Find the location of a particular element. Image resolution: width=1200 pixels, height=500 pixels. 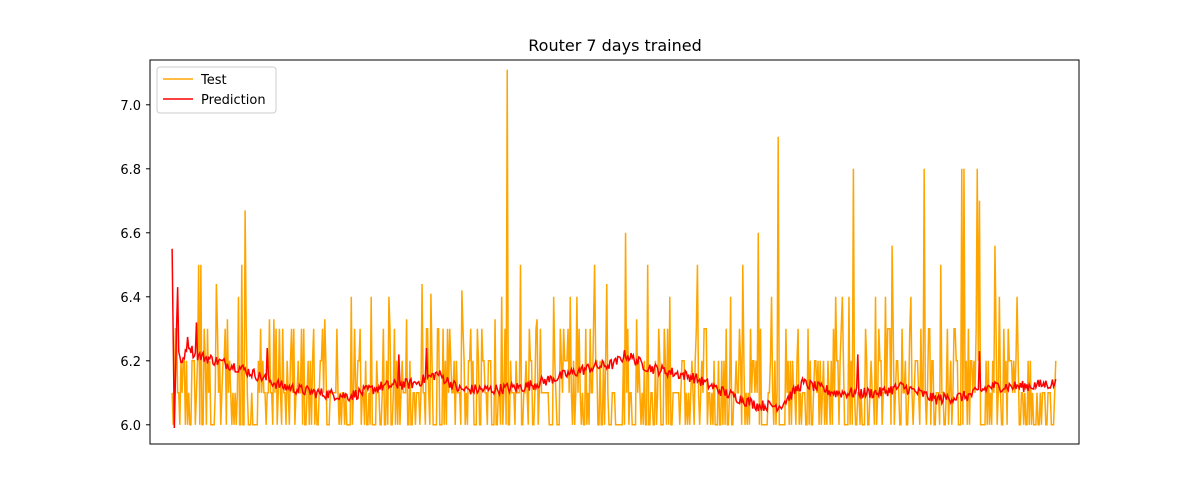

y-axis: 6.0 6.2 6.4 6.6 6.8 7.0 is located at coordinates (135, 266).